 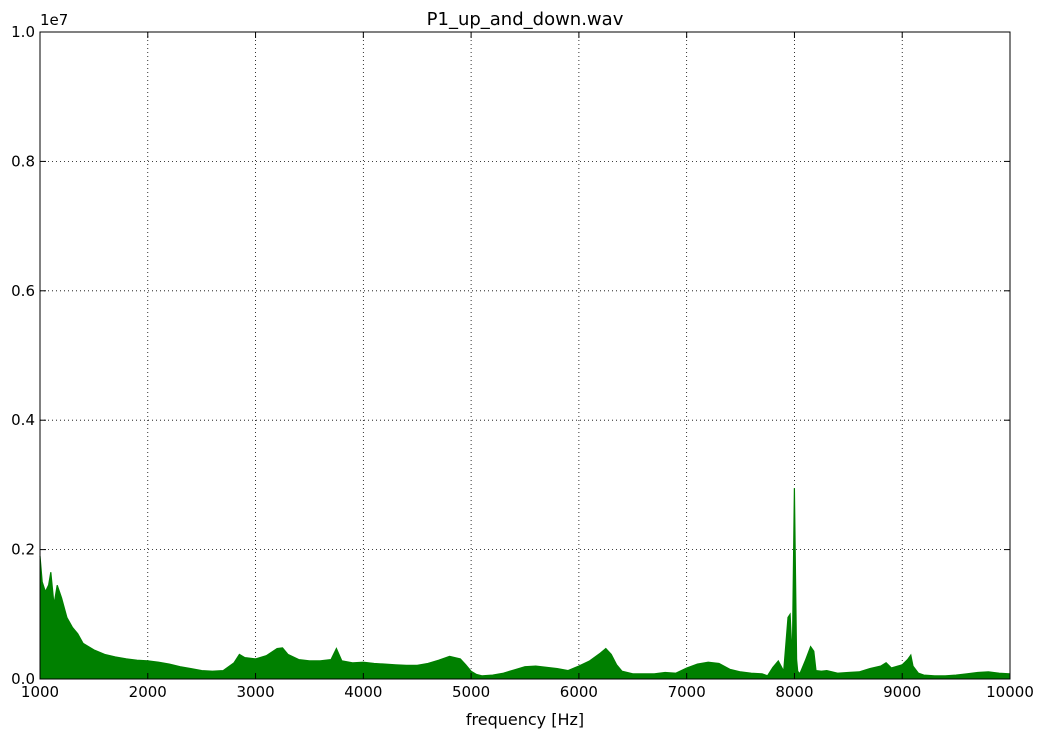 What do you see at coordinates (148, 692) in the screenshot?
I see `x-tick-label-1: 2000` at bounding box center [148, 692].